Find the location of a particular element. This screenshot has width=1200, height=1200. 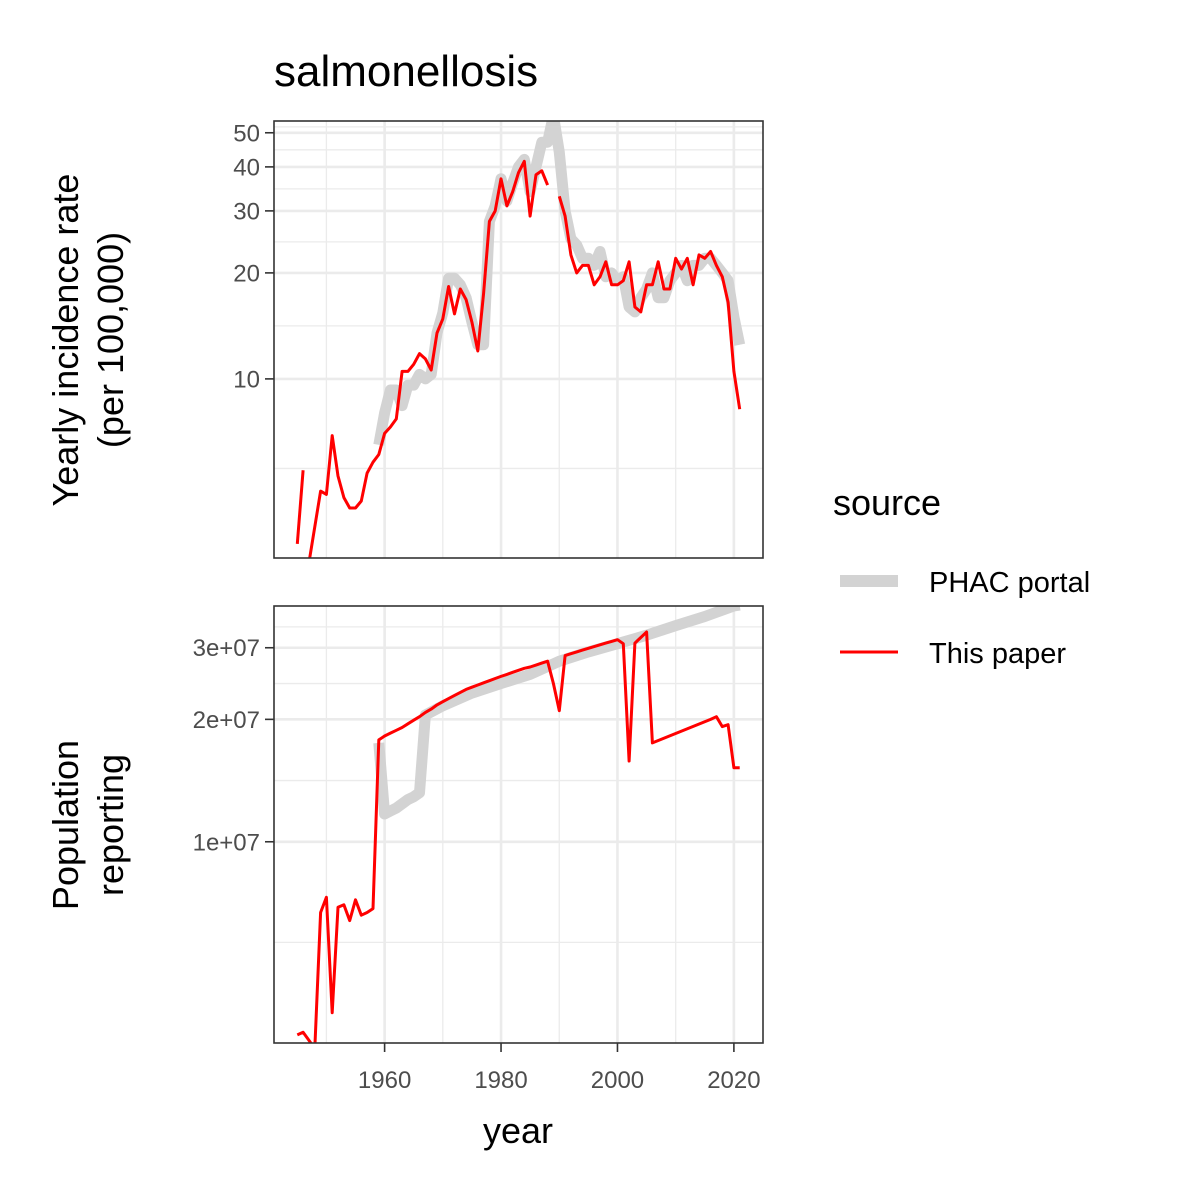

x-tick-label: 1980 is located at coordinates (500, 1080).